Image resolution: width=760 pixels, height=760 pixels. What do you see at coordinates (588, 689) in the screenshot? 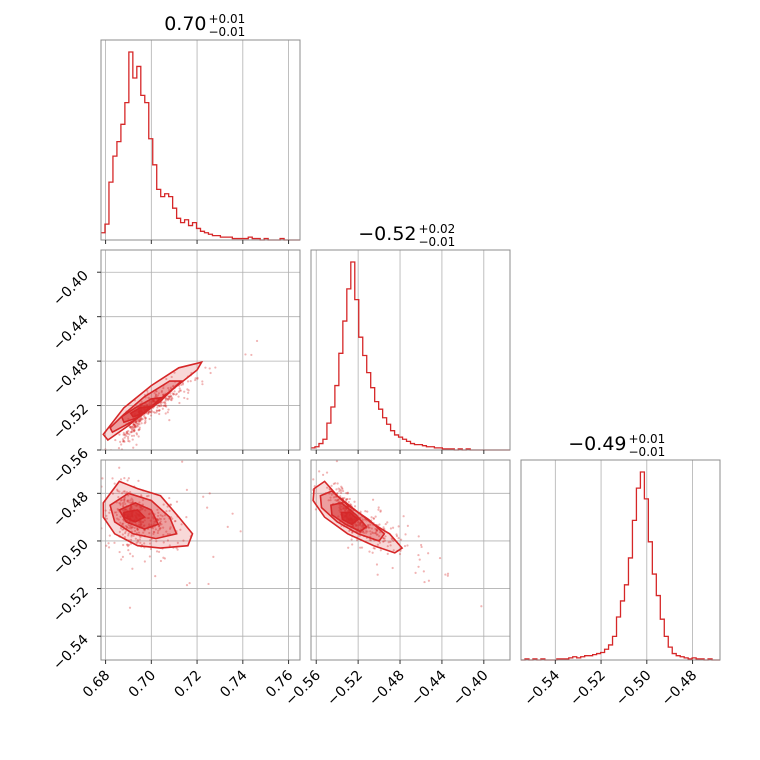
I see `col-2-xtick-label: −0.52` at bounding box center [588, 689].